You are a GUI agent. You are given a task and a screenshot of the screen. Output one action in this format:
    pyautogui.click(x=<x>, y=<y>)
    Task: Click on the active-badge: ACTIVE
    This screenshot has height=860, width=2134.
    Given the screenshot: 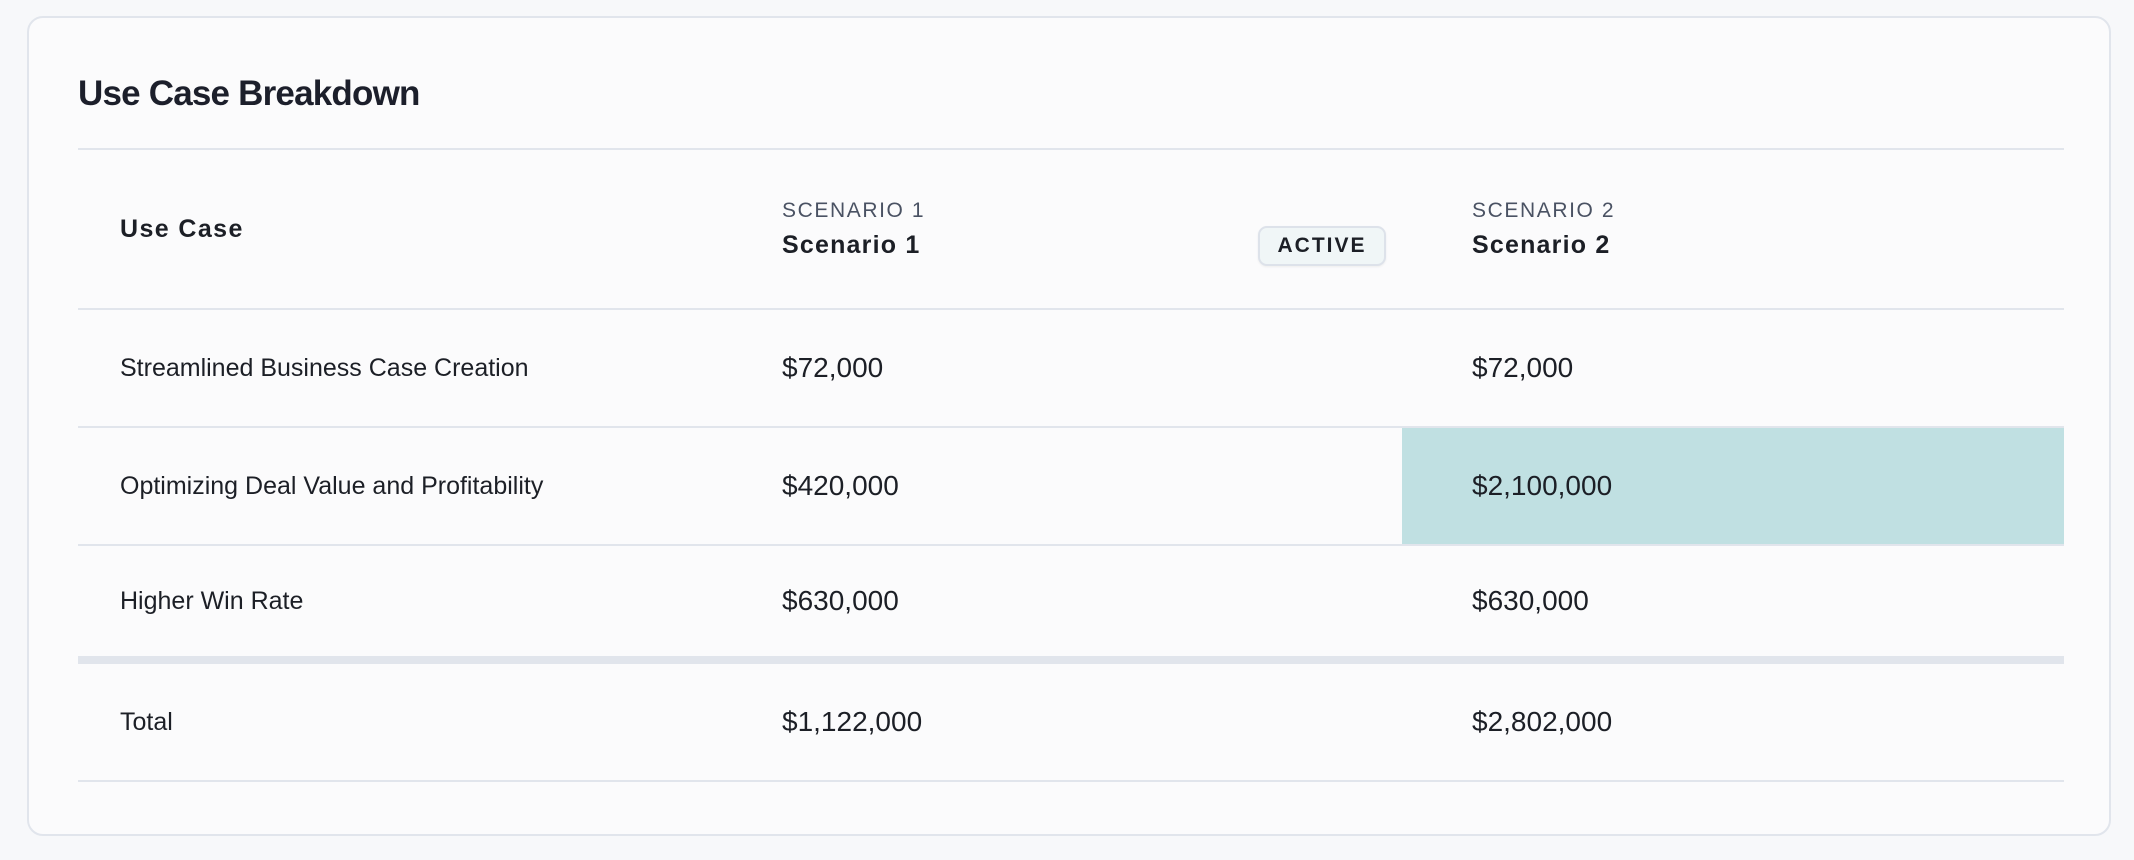 What is the action you would take?
    pyautogui.click(x=1322, y=246)
    